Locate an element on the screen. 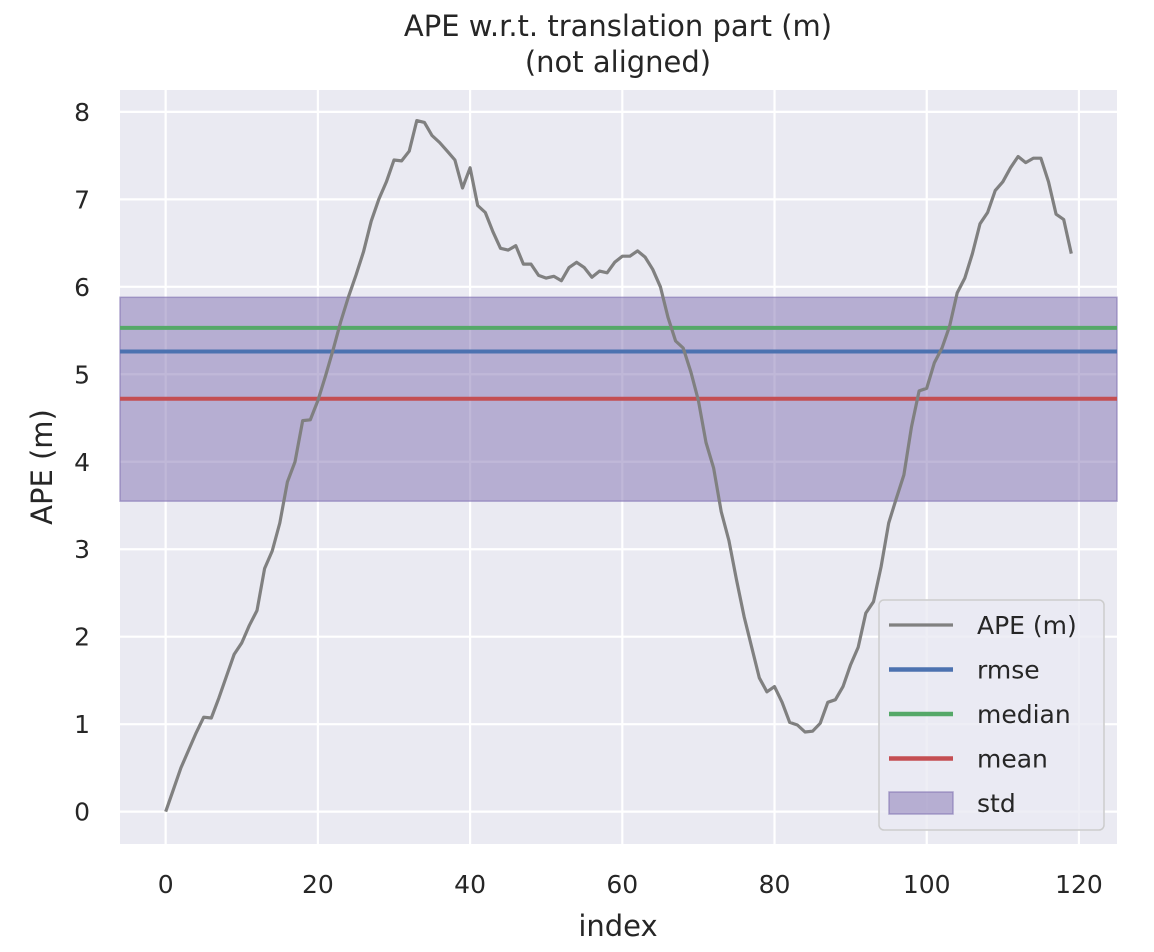 This screenshot has height=952, width=1154. y-tick-label: 4 is located at coordinates (82, 462).